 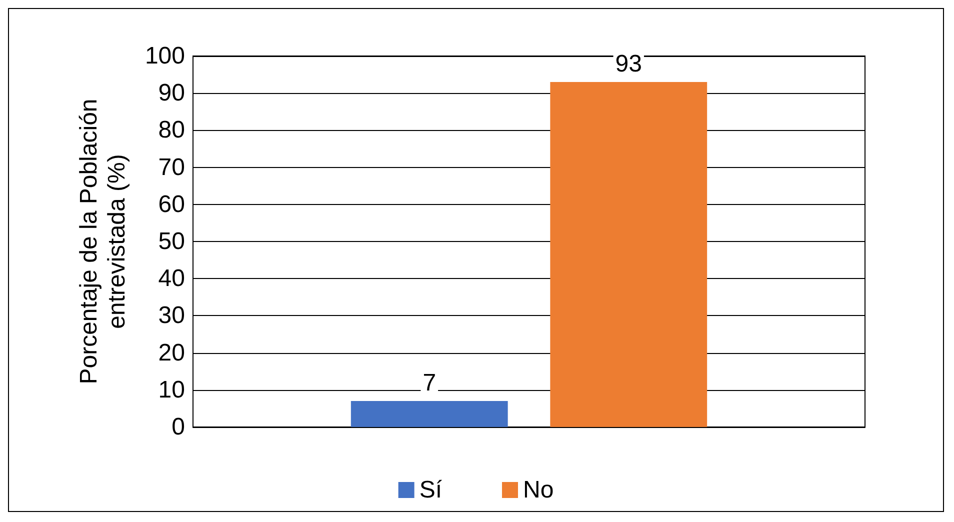 I want to click on y-tick-label: 50, so click(x=171, y=241).